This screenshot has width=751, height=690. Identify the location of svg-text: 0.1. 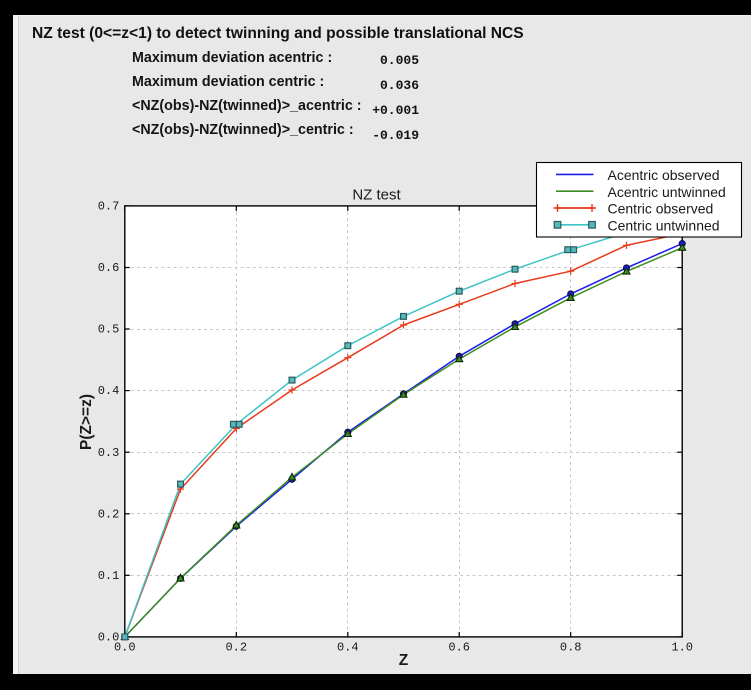
(109, 576).